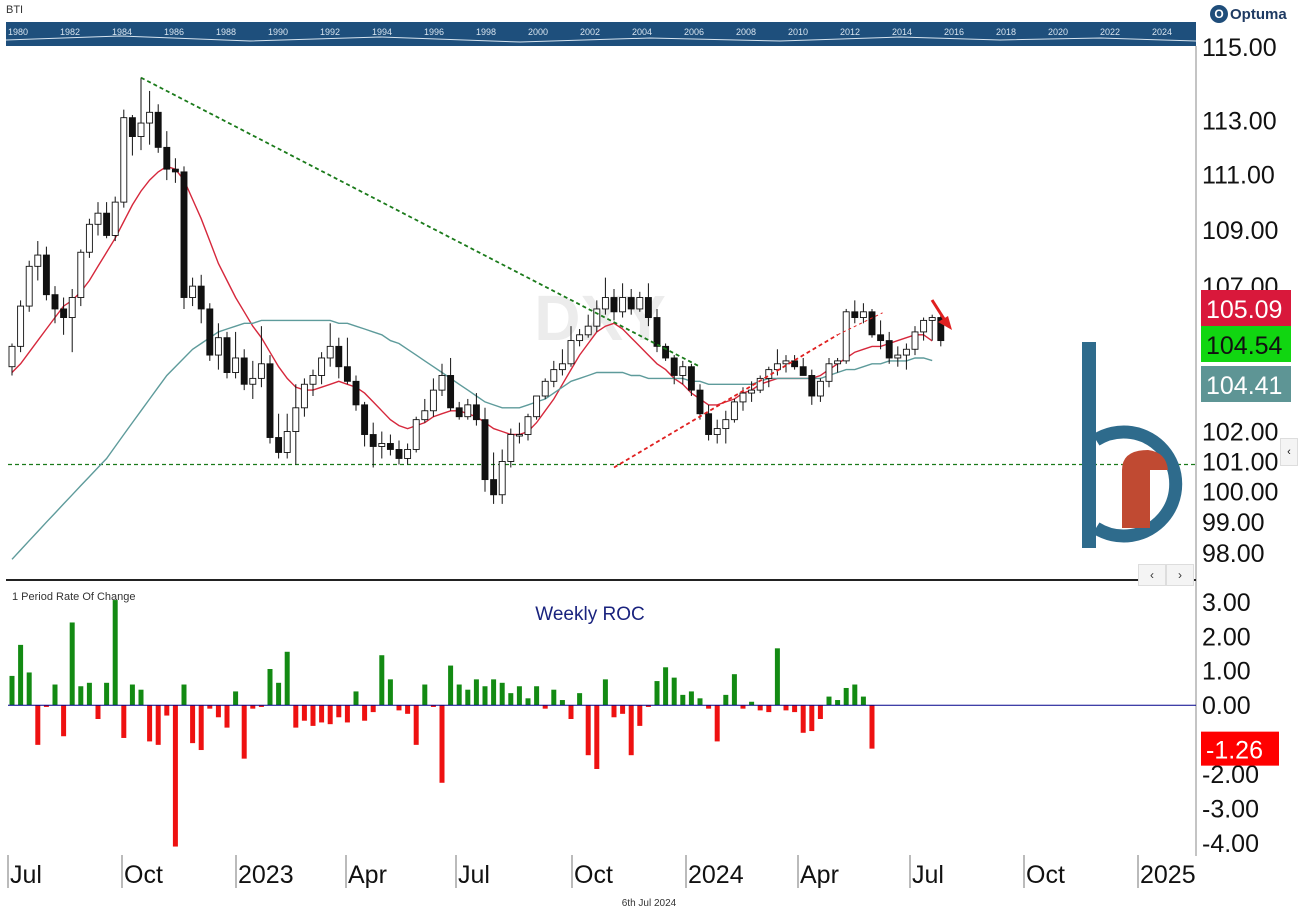 Image resolution: width=1298 pixels, height=924 pixels. Describe the element at coordinates (122, 32) in the screenshot. I see `overview-year-label: 1984` at that location.